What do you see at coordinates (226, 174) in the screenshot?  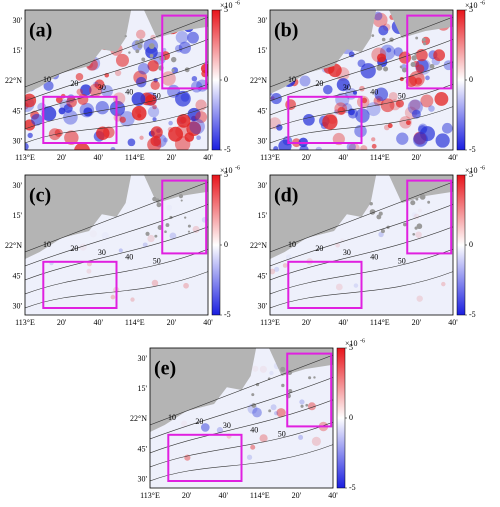 I see `colorbar-tick-label: 5` at bounding box center [226, 174].